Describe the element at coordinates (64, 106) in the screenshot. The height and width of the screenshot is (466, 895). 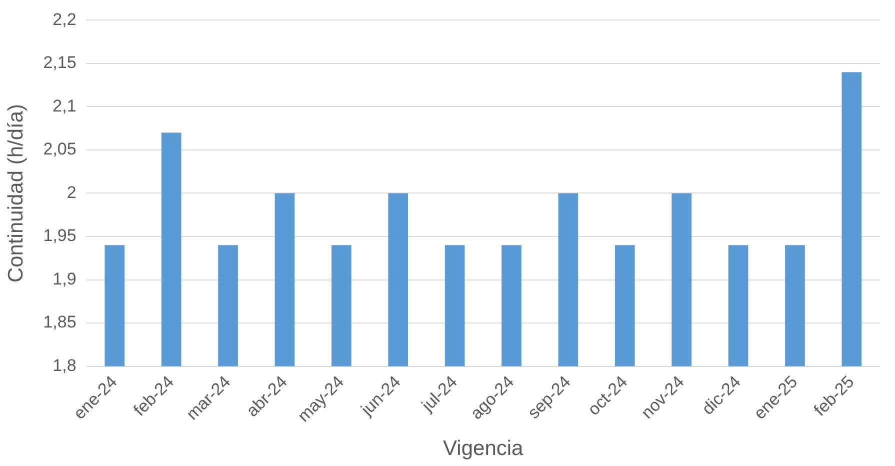
I see `y-tick-label: 2,1` at that location.